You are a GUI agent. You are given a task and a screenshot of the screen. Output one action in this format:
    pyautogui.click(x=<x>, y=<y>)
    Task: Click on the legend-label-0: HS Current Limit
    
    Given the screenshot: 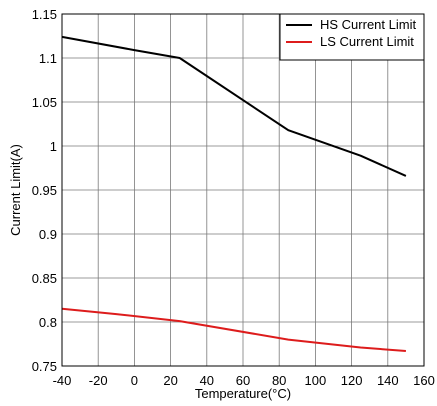 What is the action you would take?
    pyautogui.click(x=368, y=24)
    